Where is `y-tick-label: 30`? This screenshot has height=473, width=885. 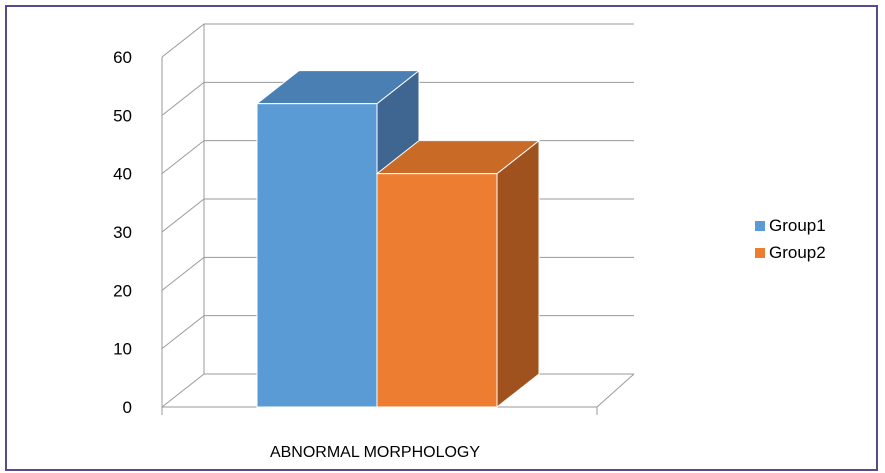 y-tick-label: 30 is located at coordinates (122, 232).